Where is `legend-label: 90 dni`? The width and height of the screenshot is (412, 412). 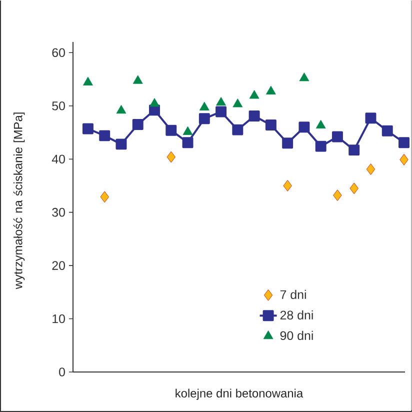 legend-label: 90 dni is located at coordinates (296, 335).